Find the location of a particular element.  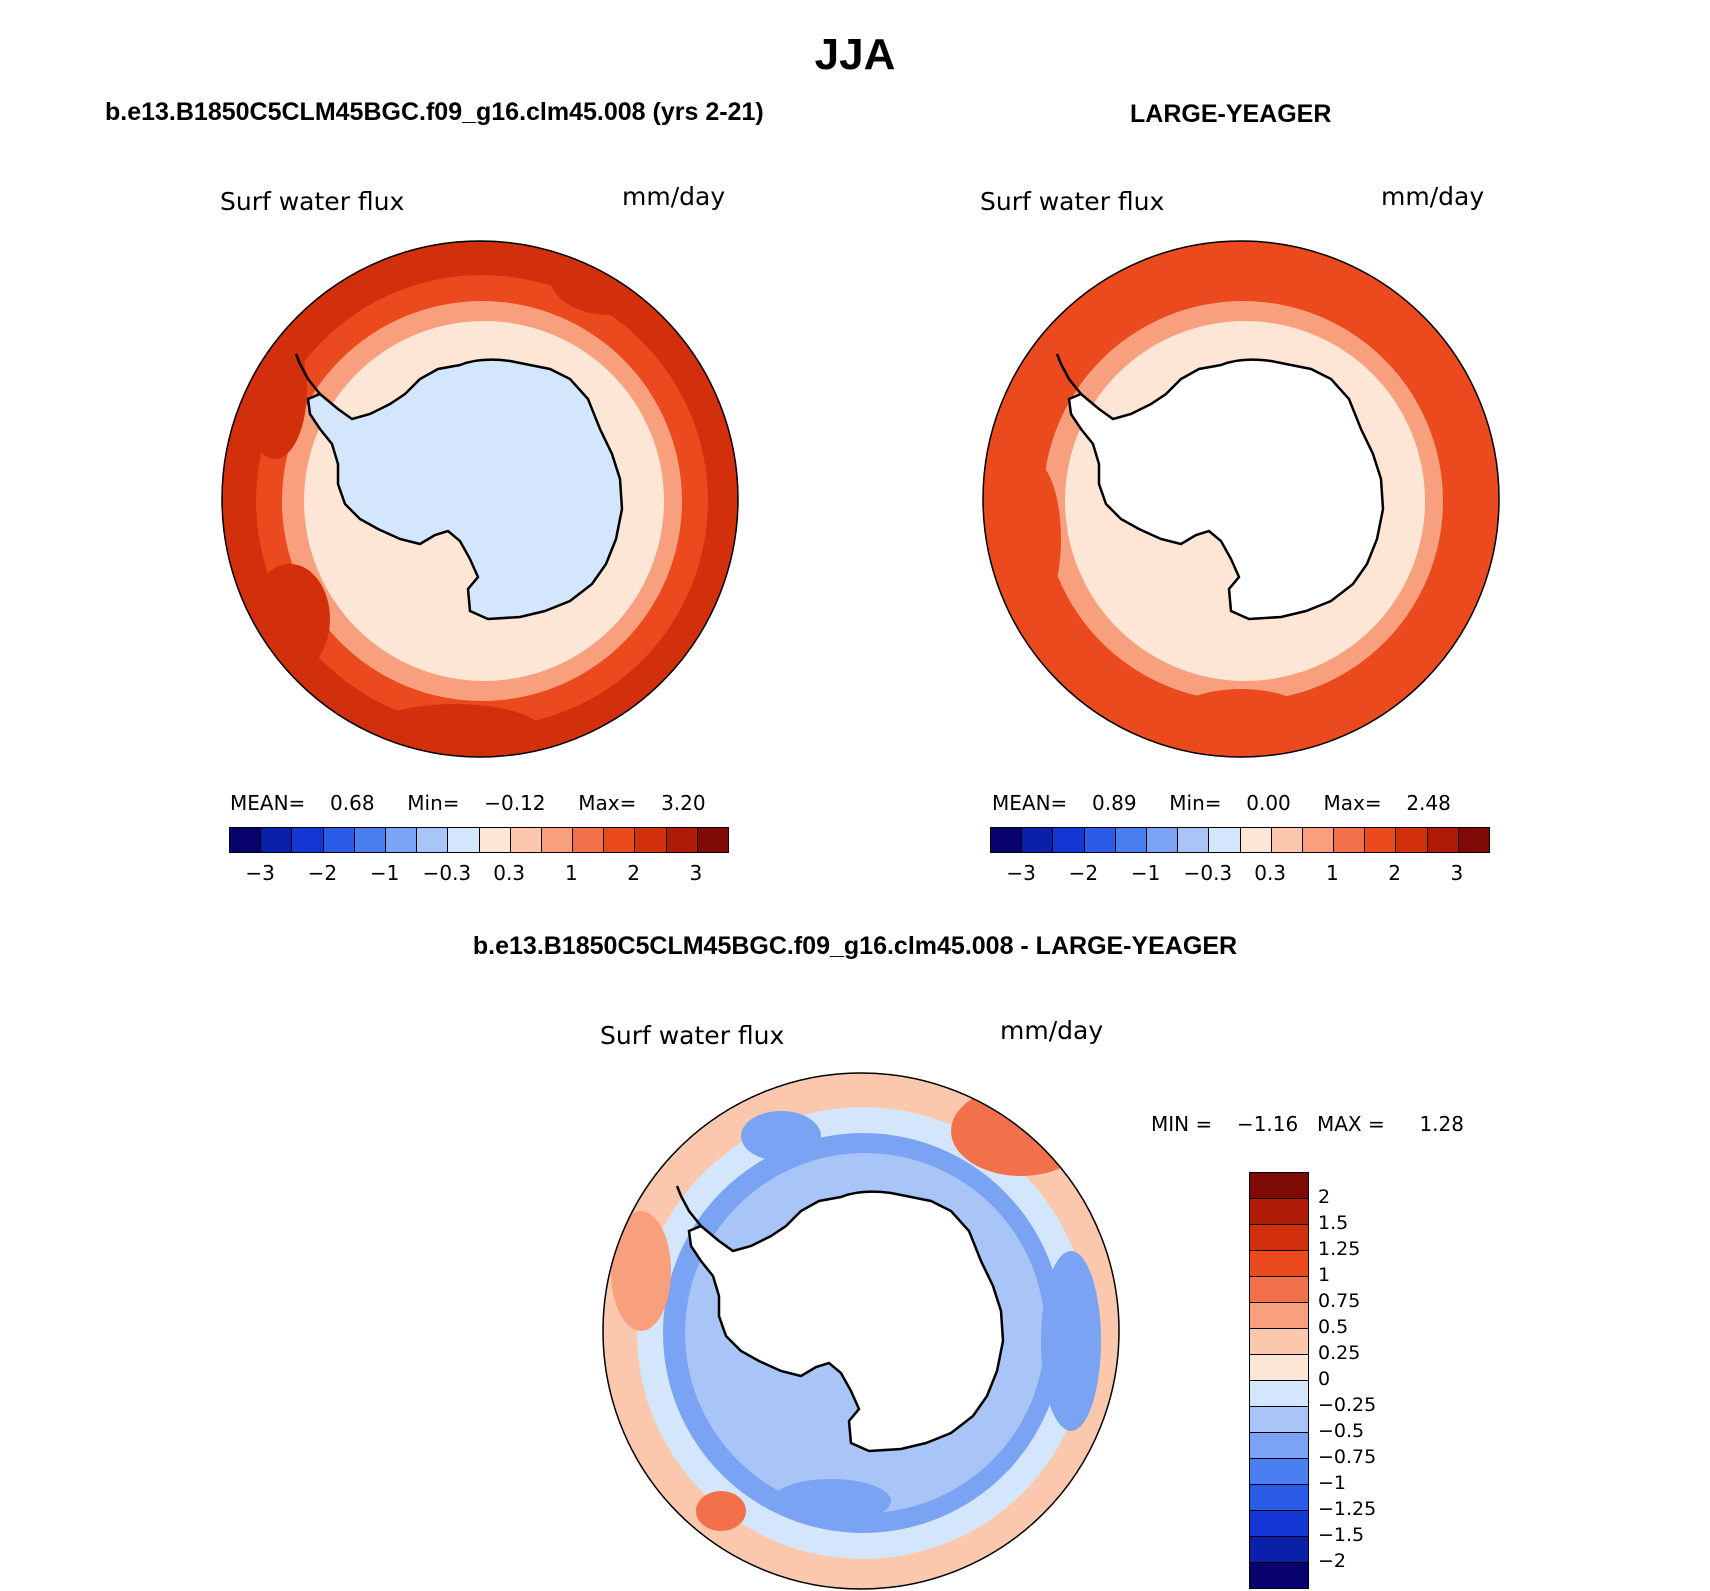

diff-max-value: 1.28 is located at coordinates (1441, 1124).